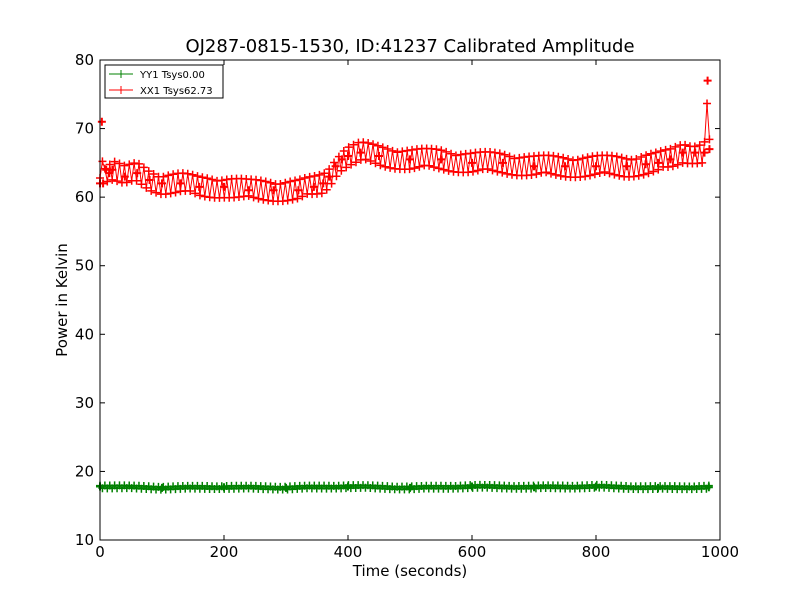  Describe the element at coordinates (596, 552) in the screenshot. I see `x-tick-label: 800` at that location.